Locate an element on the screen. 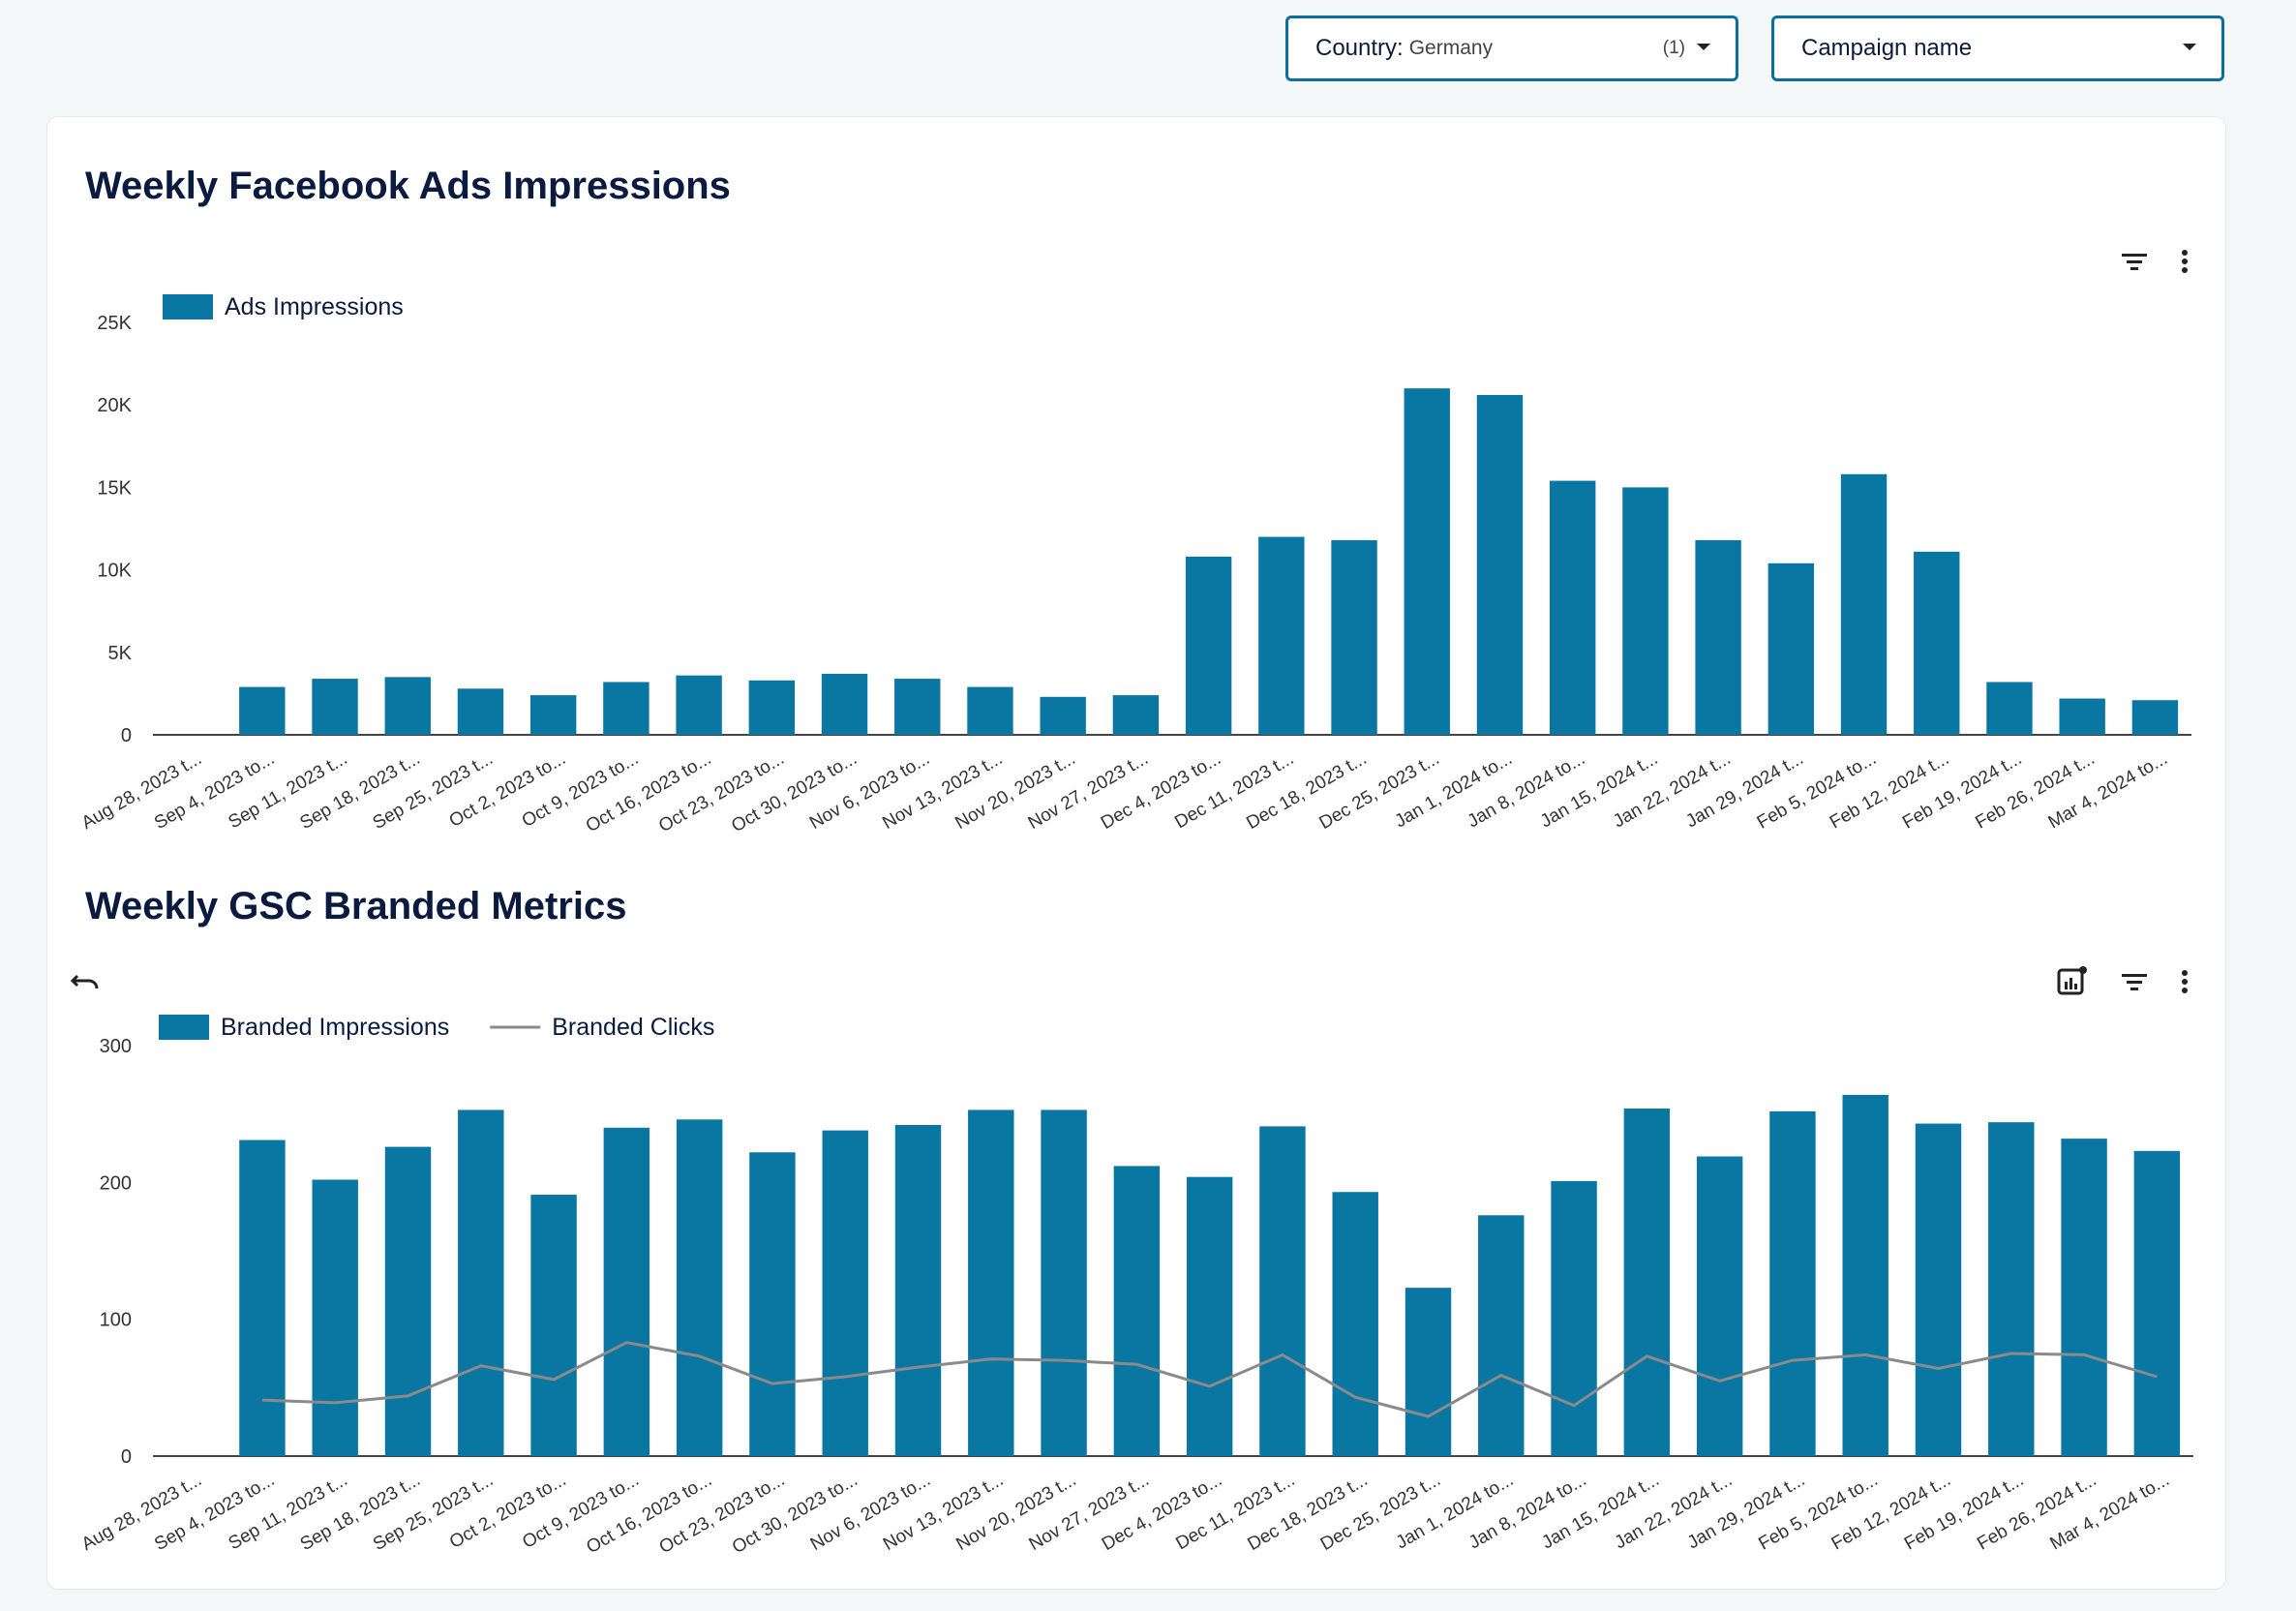 The height and width of the screenshot is (1611, 2296). chart2-title: Weekly GSC Branded Metrics is located at coordinates (356, 906).